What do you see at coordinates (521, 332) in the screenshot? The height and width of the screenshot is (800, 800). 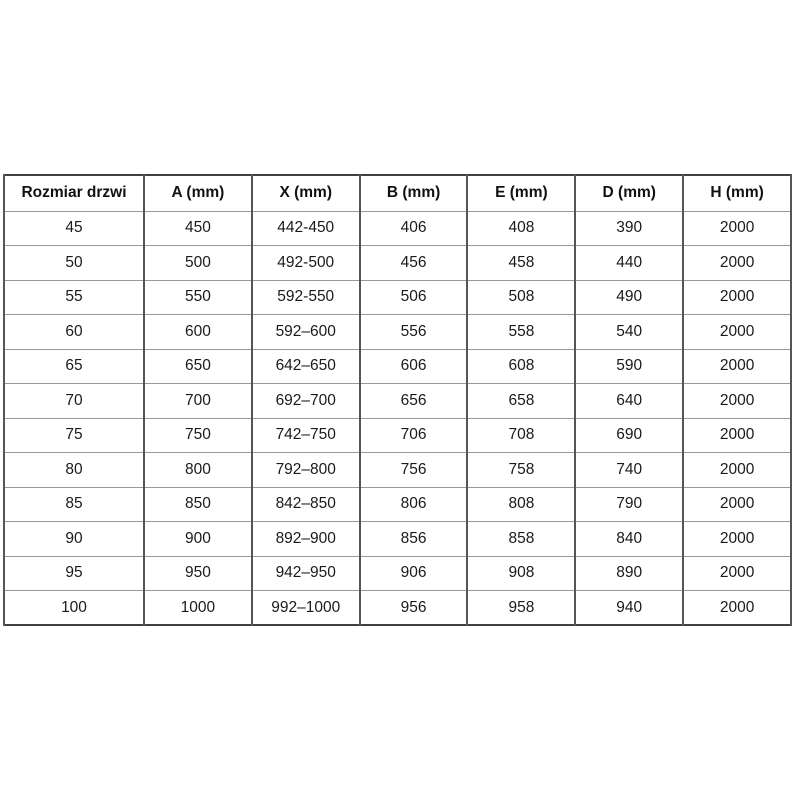 I see `table-cell: 558` at bounding box center [521, 332].